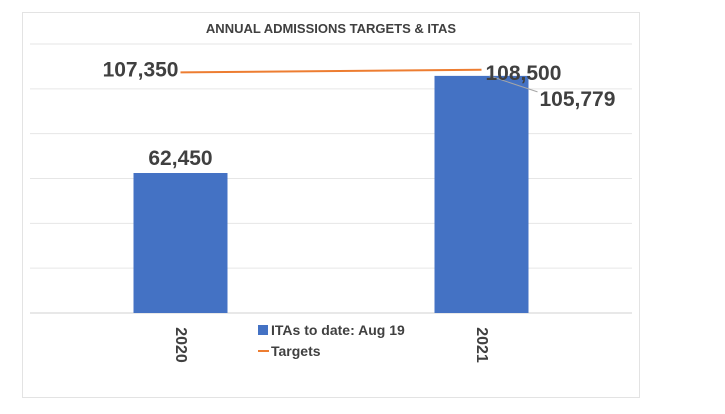 This screenshot has height=414, width=725. What do you see at coordinates (331, 28) in the screenshot?
I see `chart-title: ANNUAL ADMISSIONS TARGETS & ITAS` at bounding box center [331, 28].